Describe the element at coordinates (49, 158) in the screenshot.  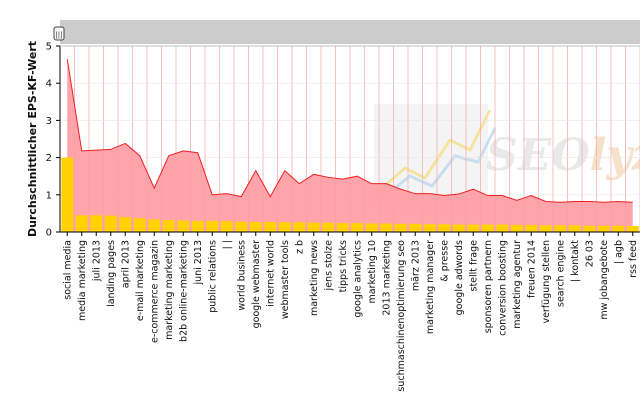
I see `y-tick-label: 2` at that location.